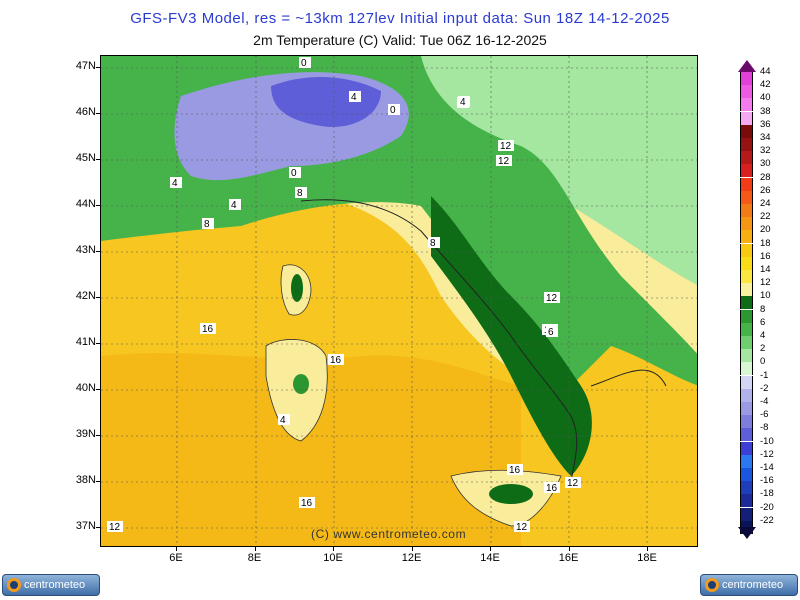 The height and width of the screenshot is (600, 800). Describe the element at coordinates (765, 98) in the screenshot. I see `legend-label: 40` at that location.